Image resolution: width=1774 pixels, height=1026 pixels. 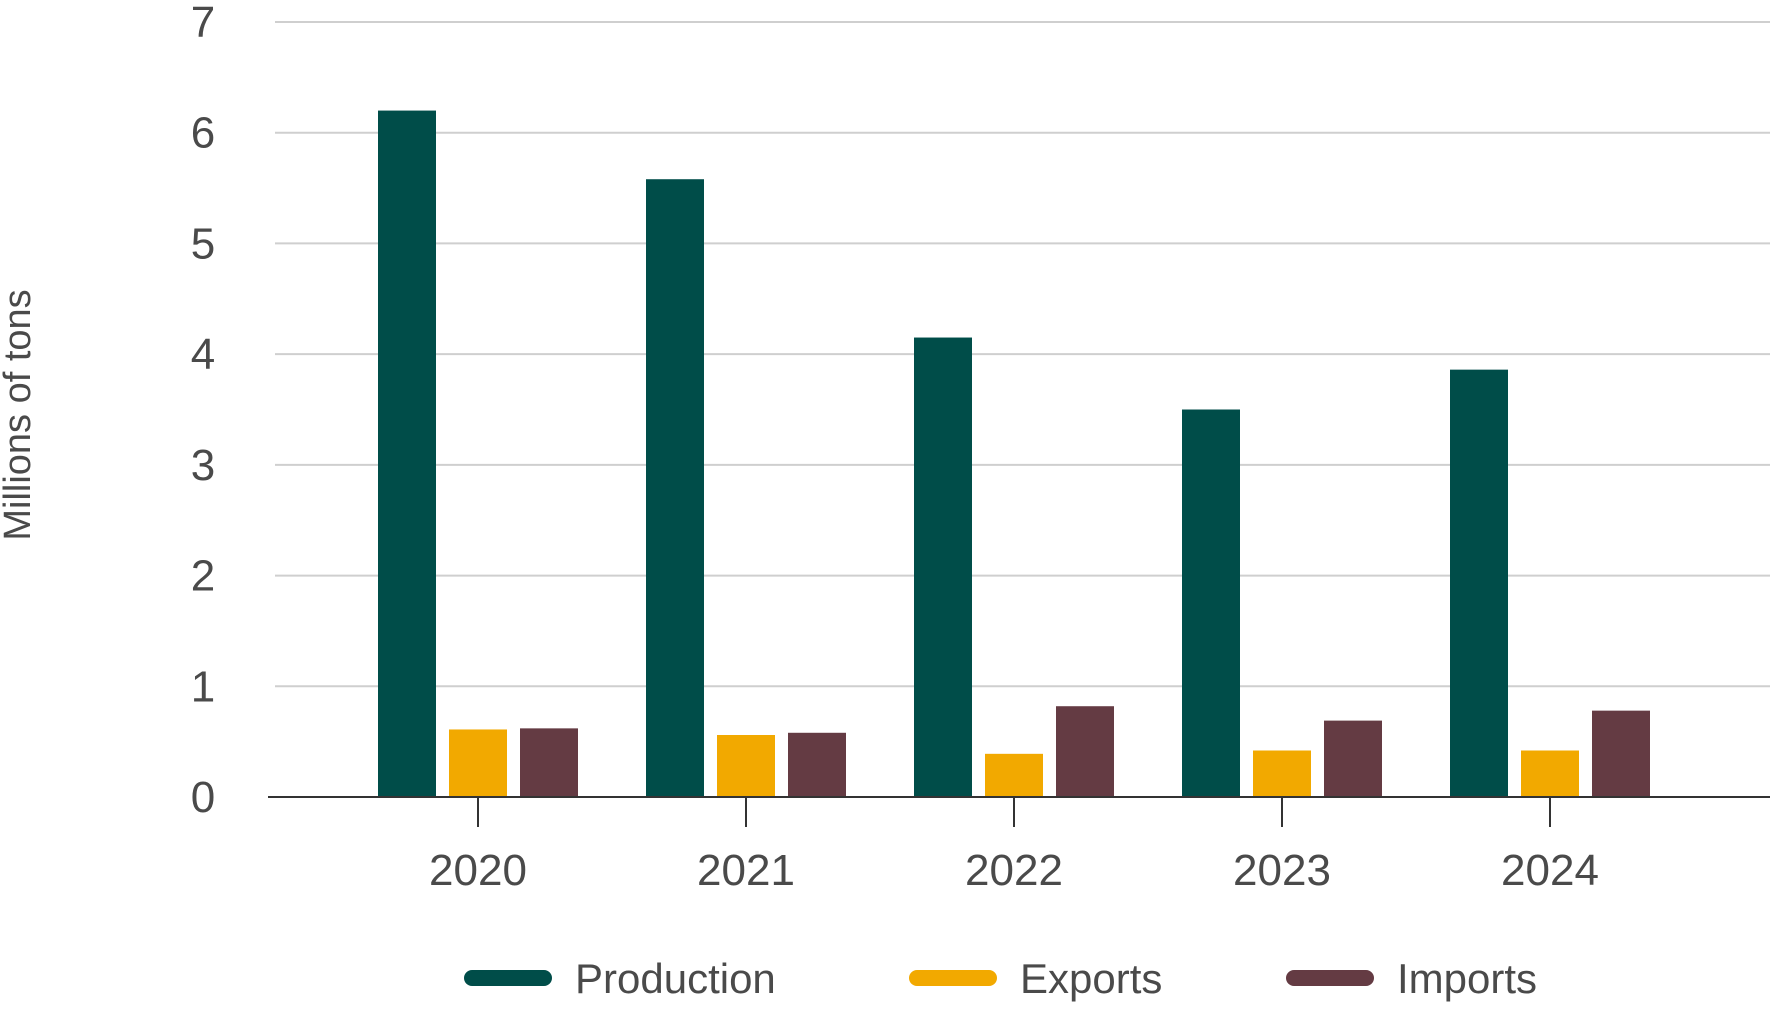 What do you see at coordinates (203, 576) in the screenshot?
I see `y-tick-label: 2` at bounding box center [203, 576].